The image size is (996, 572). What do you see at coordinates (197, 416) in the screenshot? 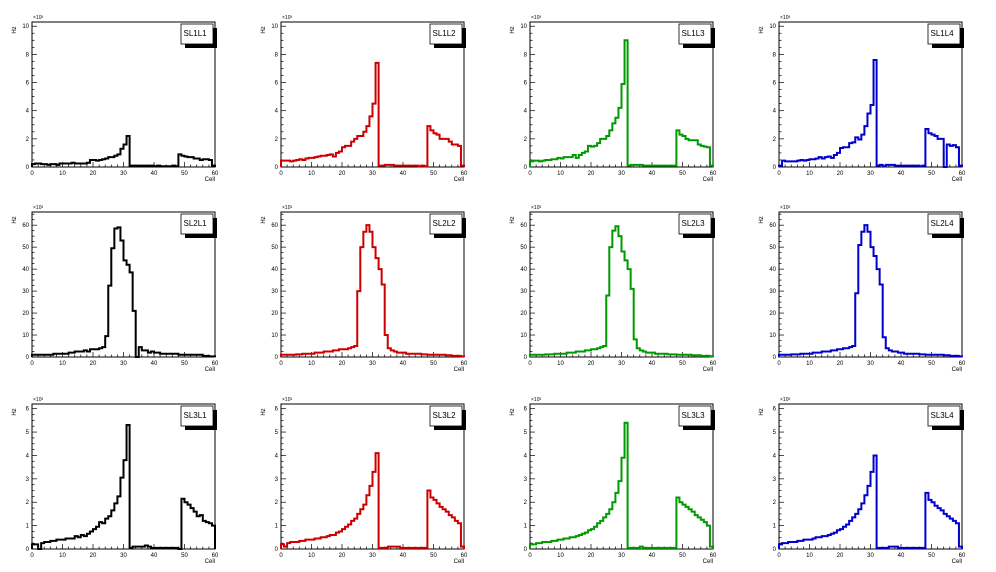
I see `title-box` at bounding box center [197, 416].